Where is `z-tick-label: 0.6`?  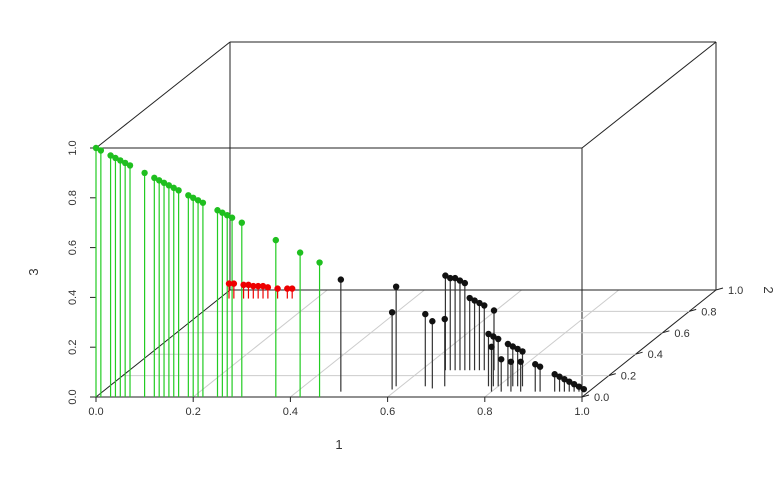 z-tick-label: 0.6 is located at coordinates (73, 247).